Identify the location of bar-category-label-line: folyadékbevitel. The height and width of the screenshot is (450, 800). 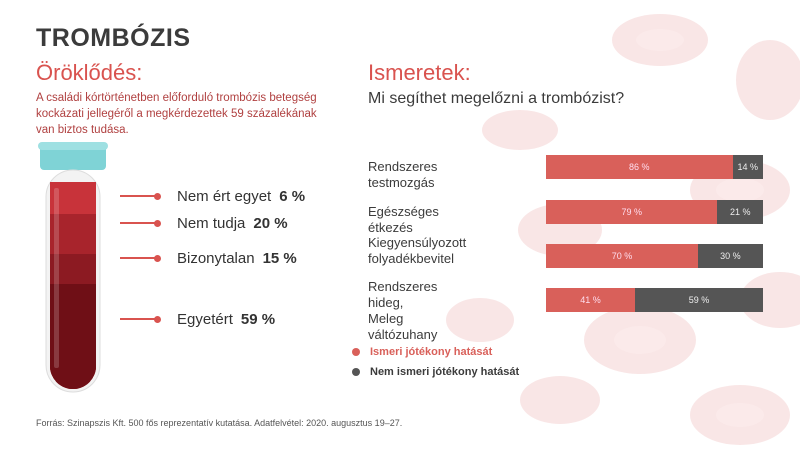
(411, 258).